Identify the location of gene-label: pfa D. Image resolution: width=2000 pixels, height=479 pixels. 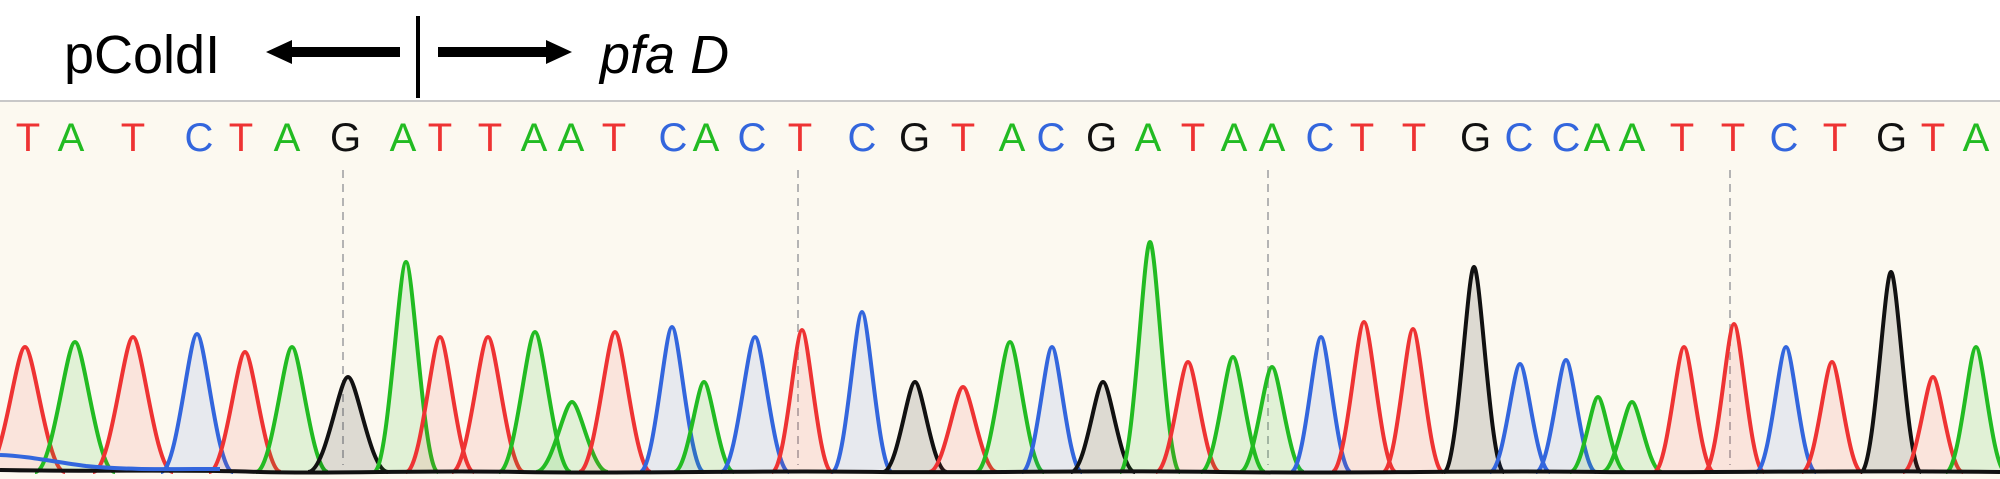
(665, 55).